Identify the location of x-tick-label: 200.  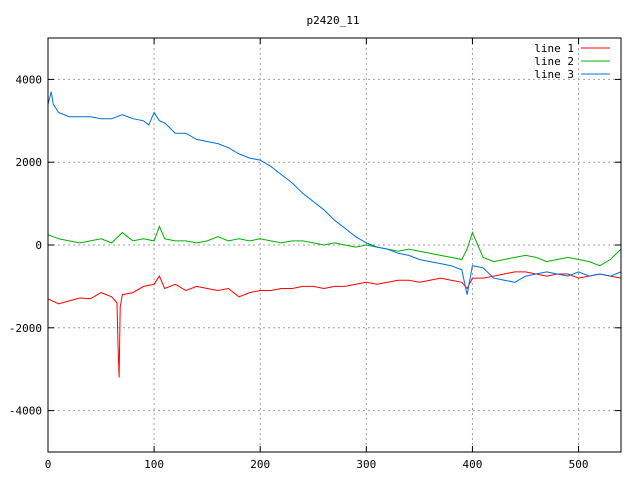
(260, 464).